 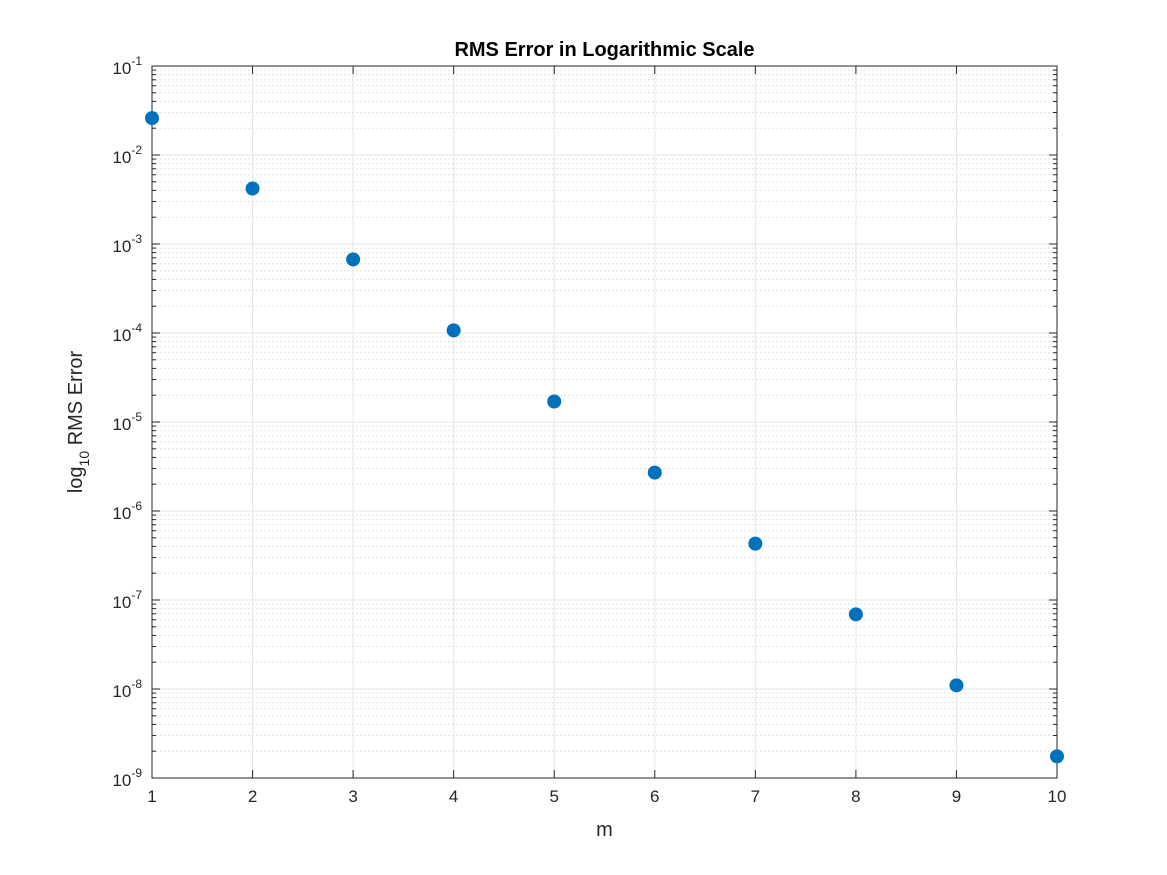 What do you see at coordinates (136, 328) in the screenshot?
I see `y-tick-label-exponent: -4` at bounding box center [136, 328].